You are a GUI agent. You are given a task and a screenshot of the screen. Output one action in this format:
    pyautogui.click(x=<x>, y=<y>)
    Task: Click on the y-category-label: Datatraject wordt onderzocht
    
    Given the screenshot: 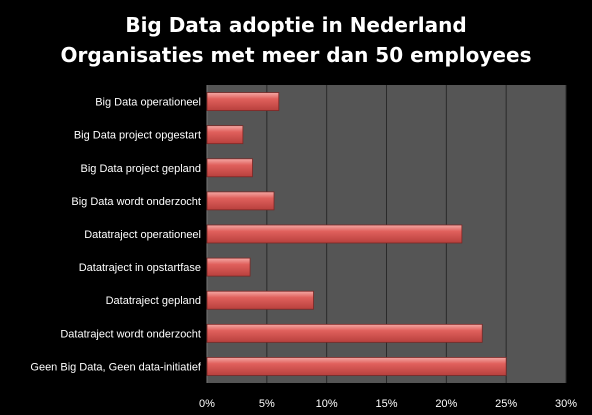 What is the action you would take?
    pyautogui.click(x=130, y=334)
    